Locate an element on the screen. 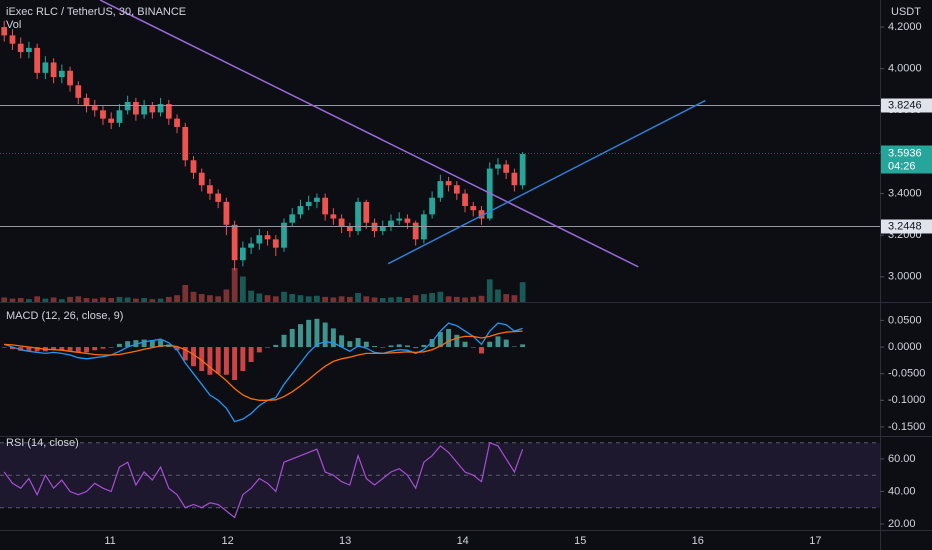  x-tick-label: 11 is located at coordinates (109, 541).